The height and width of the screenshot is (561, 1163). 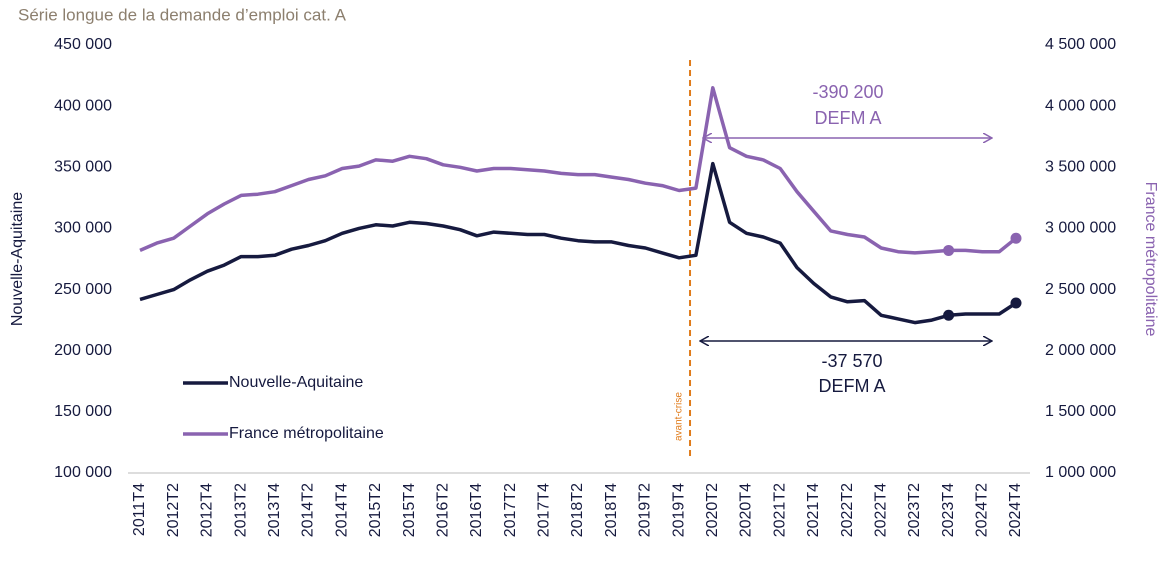 I want to click on x-tick-label: 2013T2, so click(x=240, y=510).